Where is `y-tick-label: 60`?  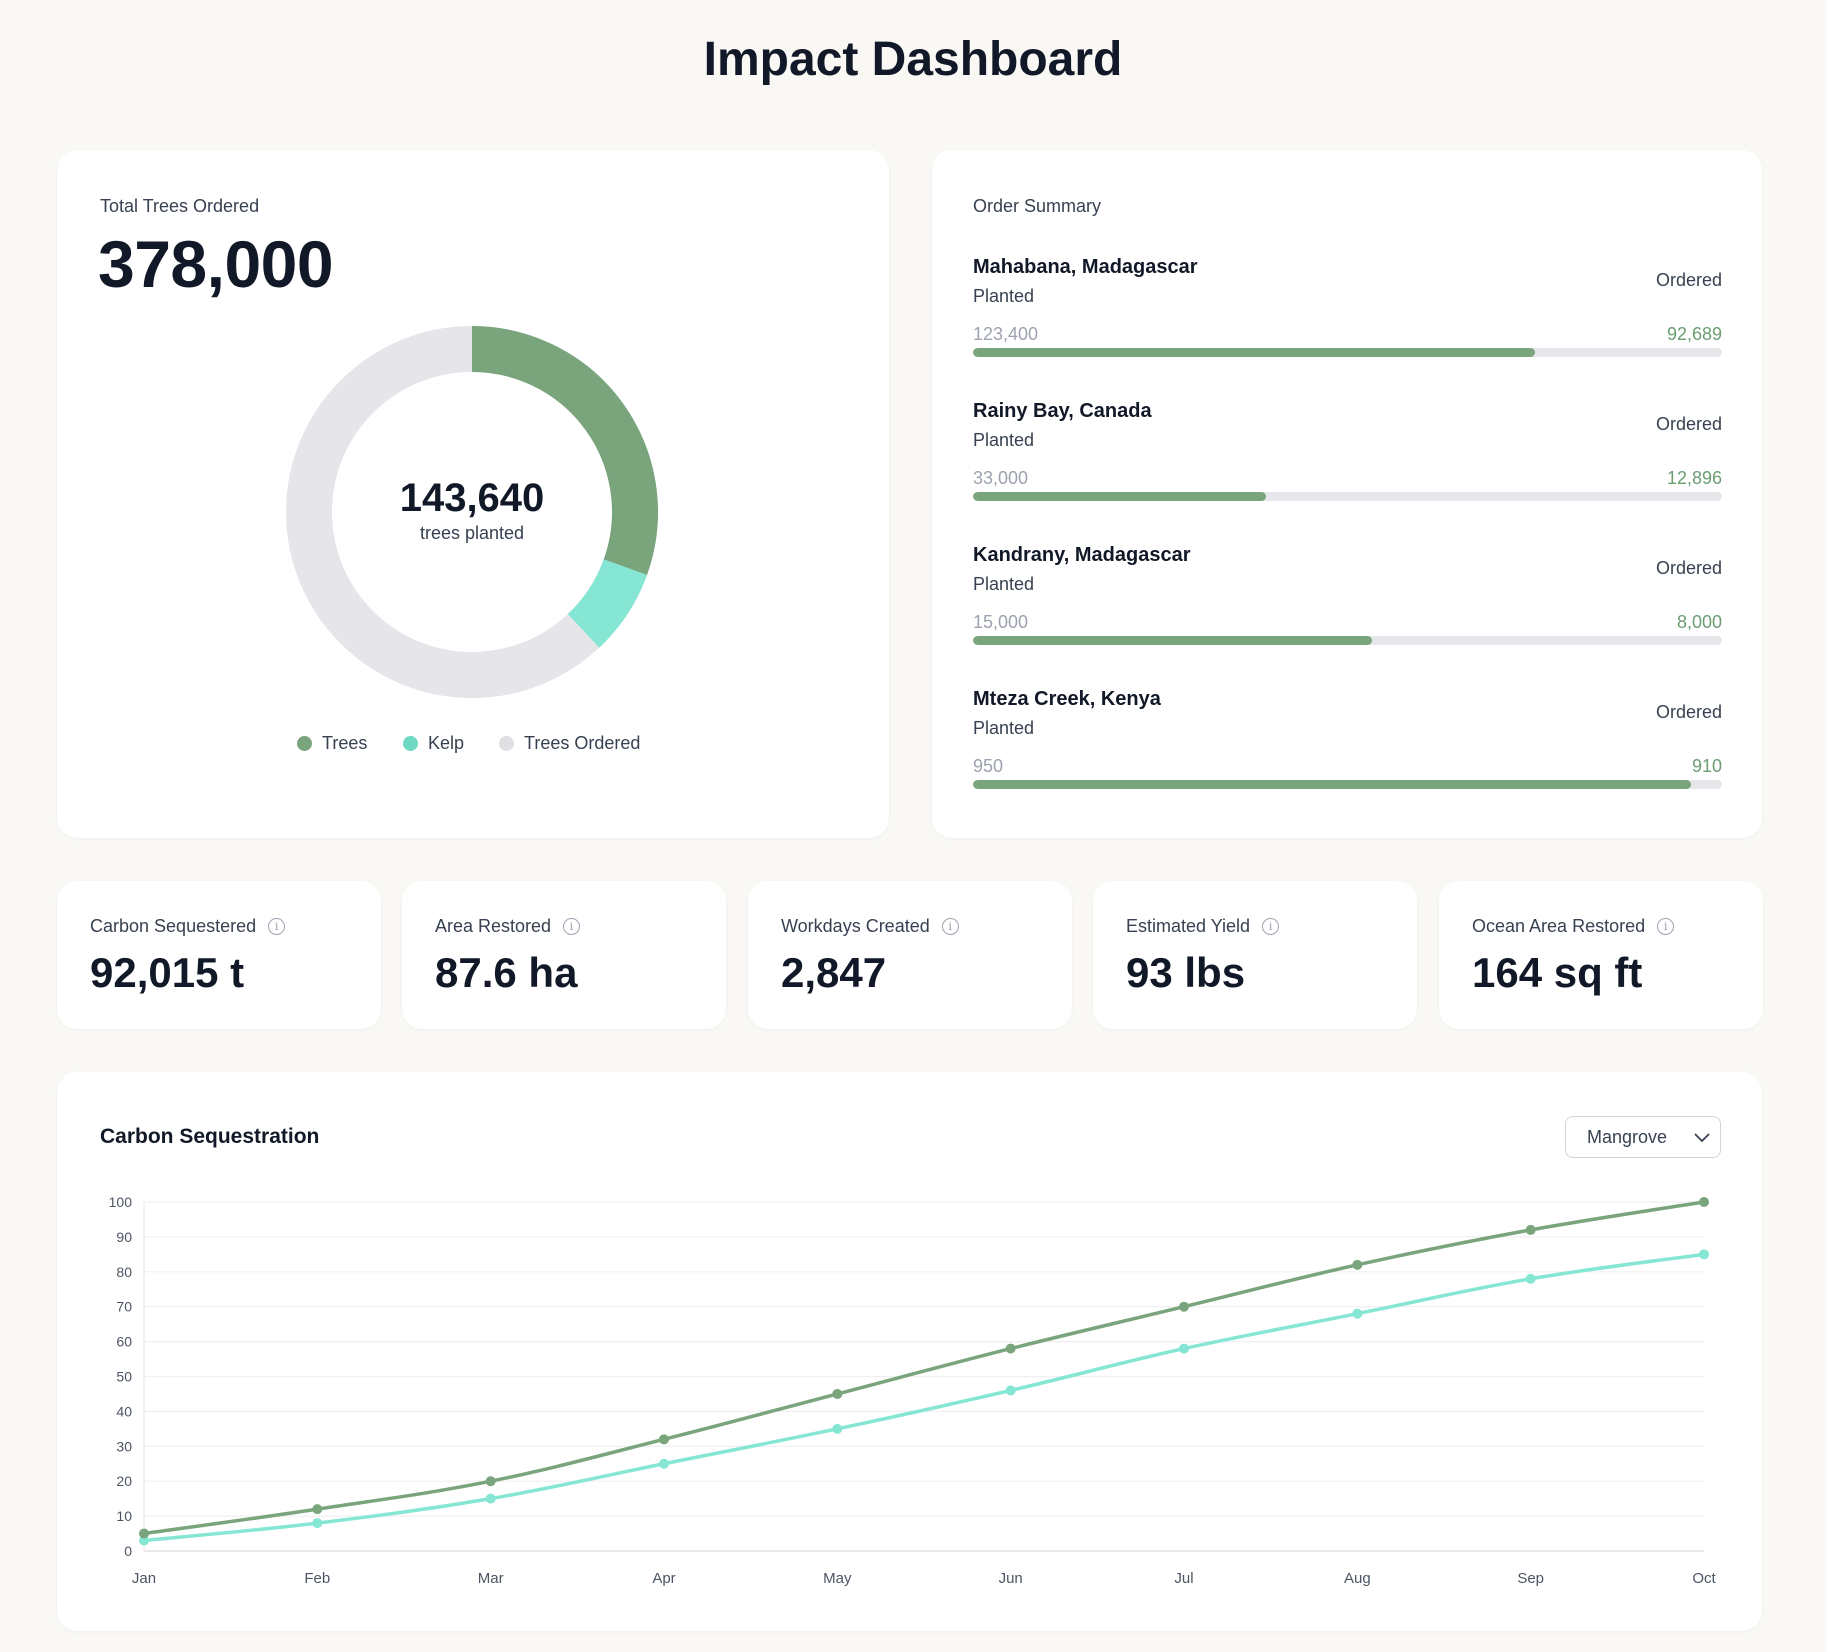 y-tick-label: 60 is located at coordinates (124, 1342).